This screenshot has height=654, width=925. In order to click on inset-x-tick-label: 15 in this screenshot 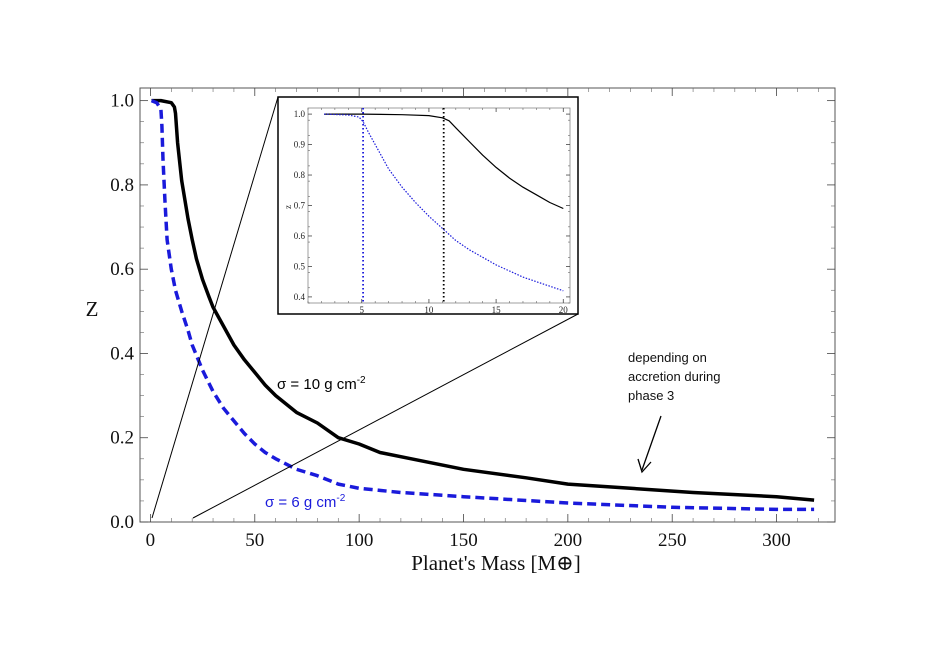, I will do `click(497, 310)`.